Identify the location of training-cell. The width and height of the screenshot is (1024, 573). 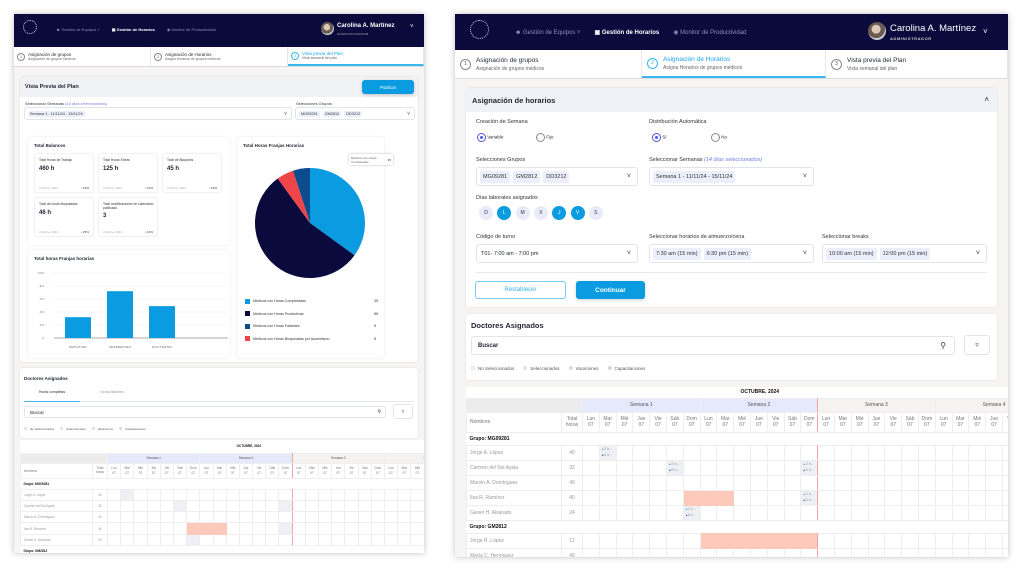
(180, 506).